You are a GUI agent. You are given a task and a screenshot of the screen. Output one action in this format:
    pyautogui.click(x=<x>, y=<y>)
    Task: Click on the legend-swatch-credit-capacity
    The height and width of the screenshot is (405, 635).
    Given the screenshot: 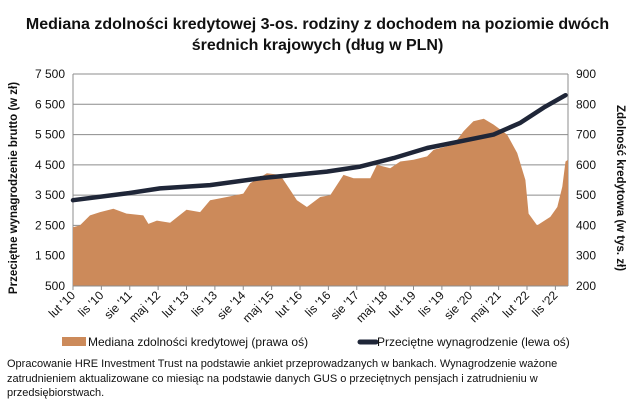 What is the action you would take?
    pyautogui.click(x=74, y=341)
    